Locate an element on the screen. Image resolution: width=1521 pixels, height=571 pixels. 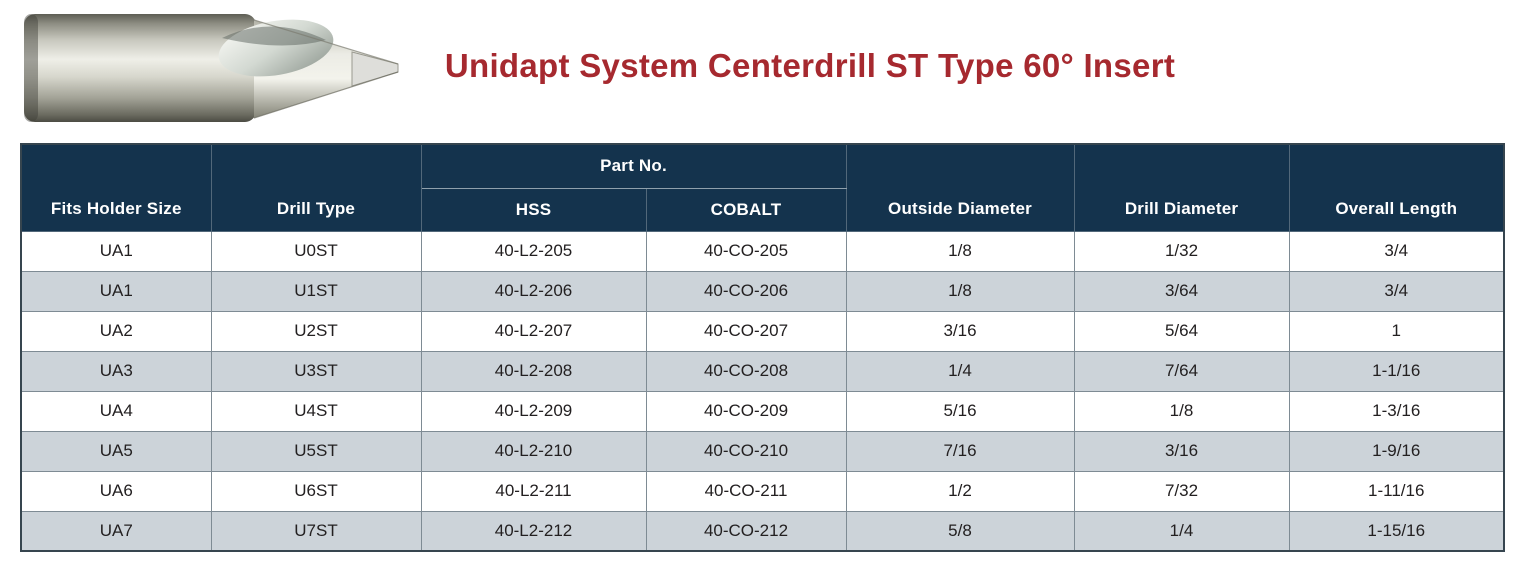
table-cell: UA6 is located at coordinates (116, 491).